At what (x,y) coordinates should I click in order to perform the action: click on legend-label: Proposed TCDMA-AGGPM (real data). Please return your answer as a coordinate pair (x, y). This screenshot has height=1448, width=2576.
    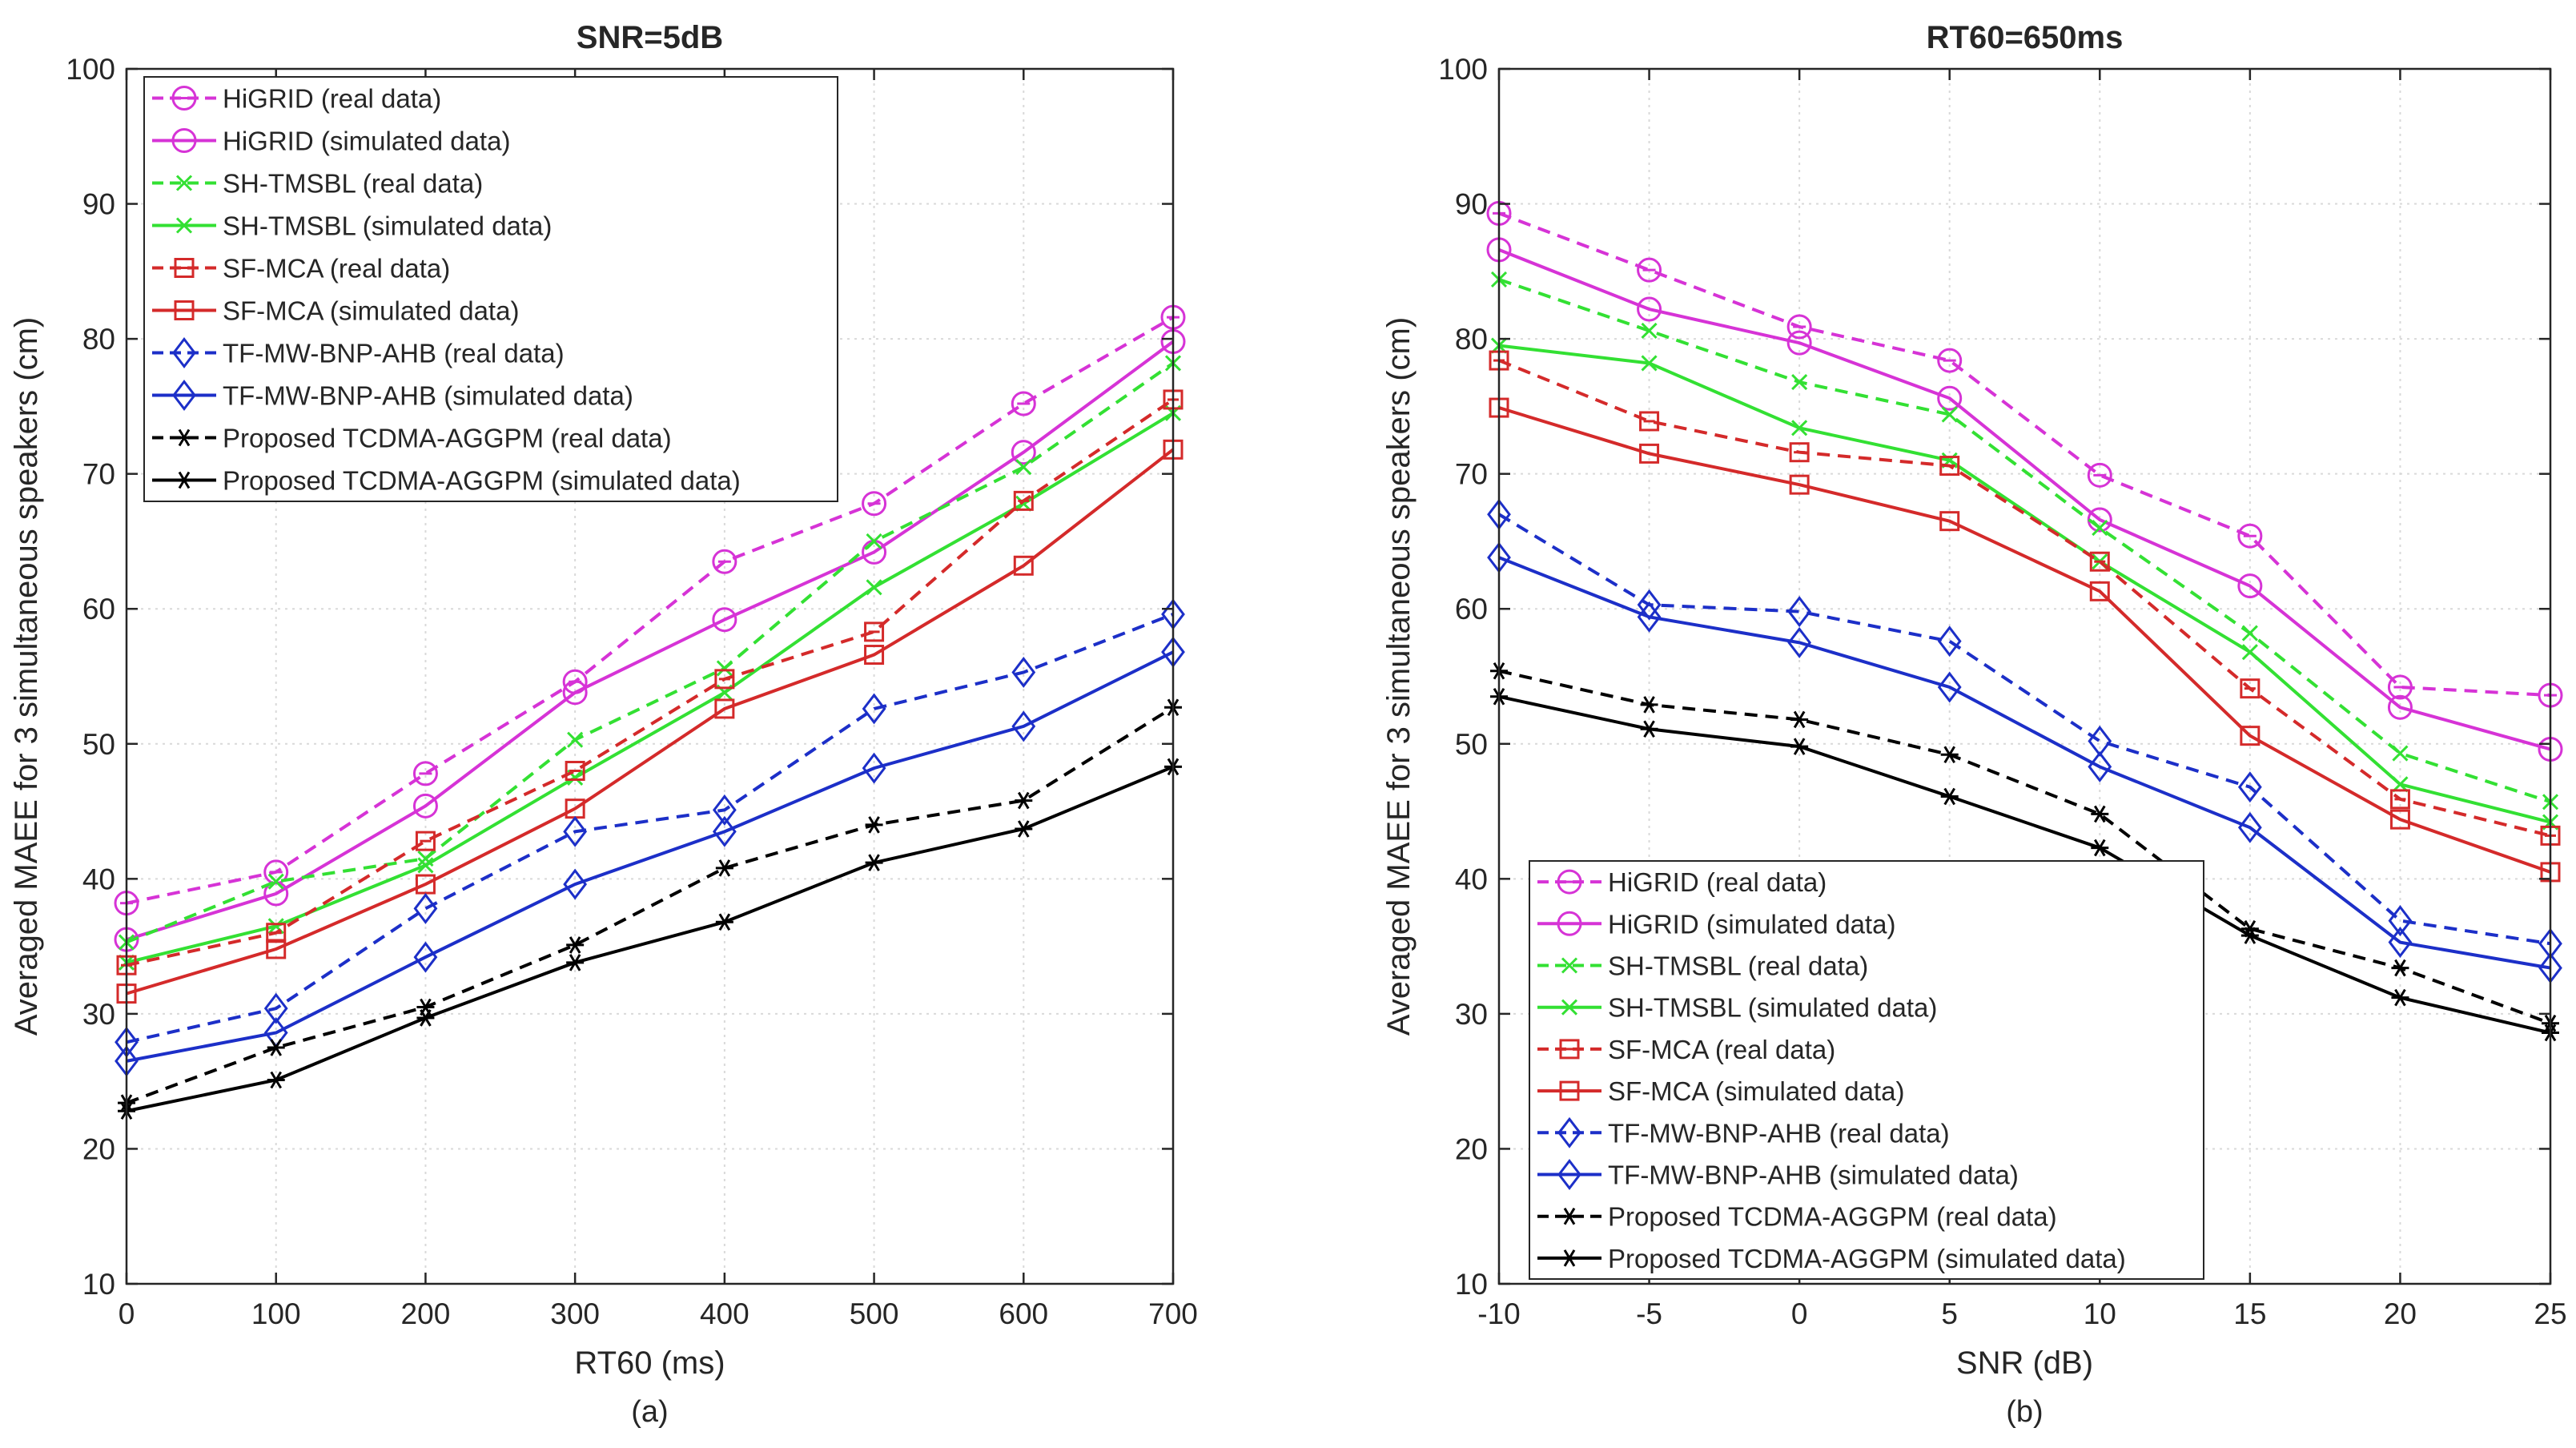
    Looking at the image, I should click on (447, 438).